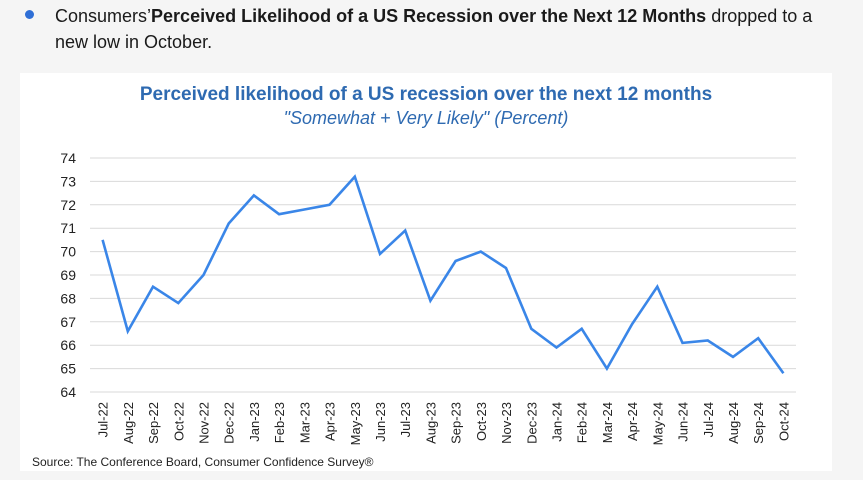 This screenshot has height=480, width=863. Describe the element at coordinates (430, 423) in the screenshot. I see `x-tick-label: Aug-23` at that location.